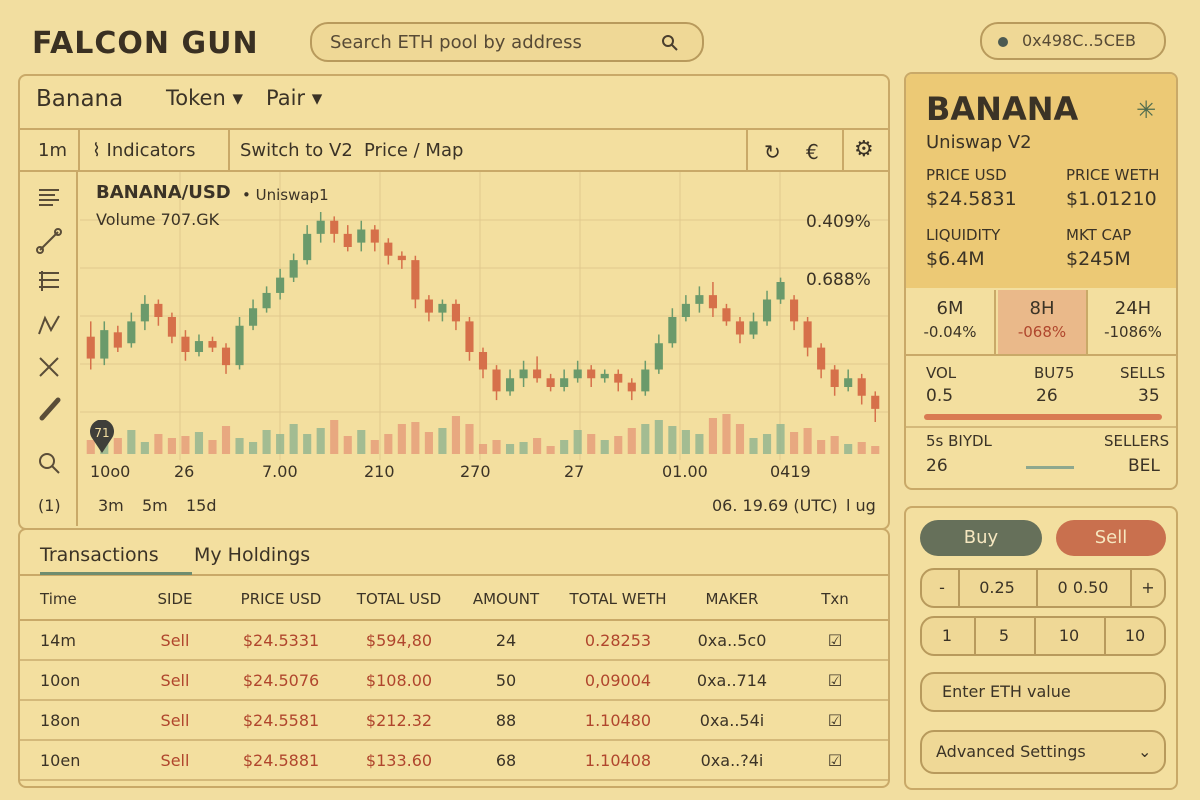  I want to click on tx-maker: 0xa..?4i, so click(732, 760).